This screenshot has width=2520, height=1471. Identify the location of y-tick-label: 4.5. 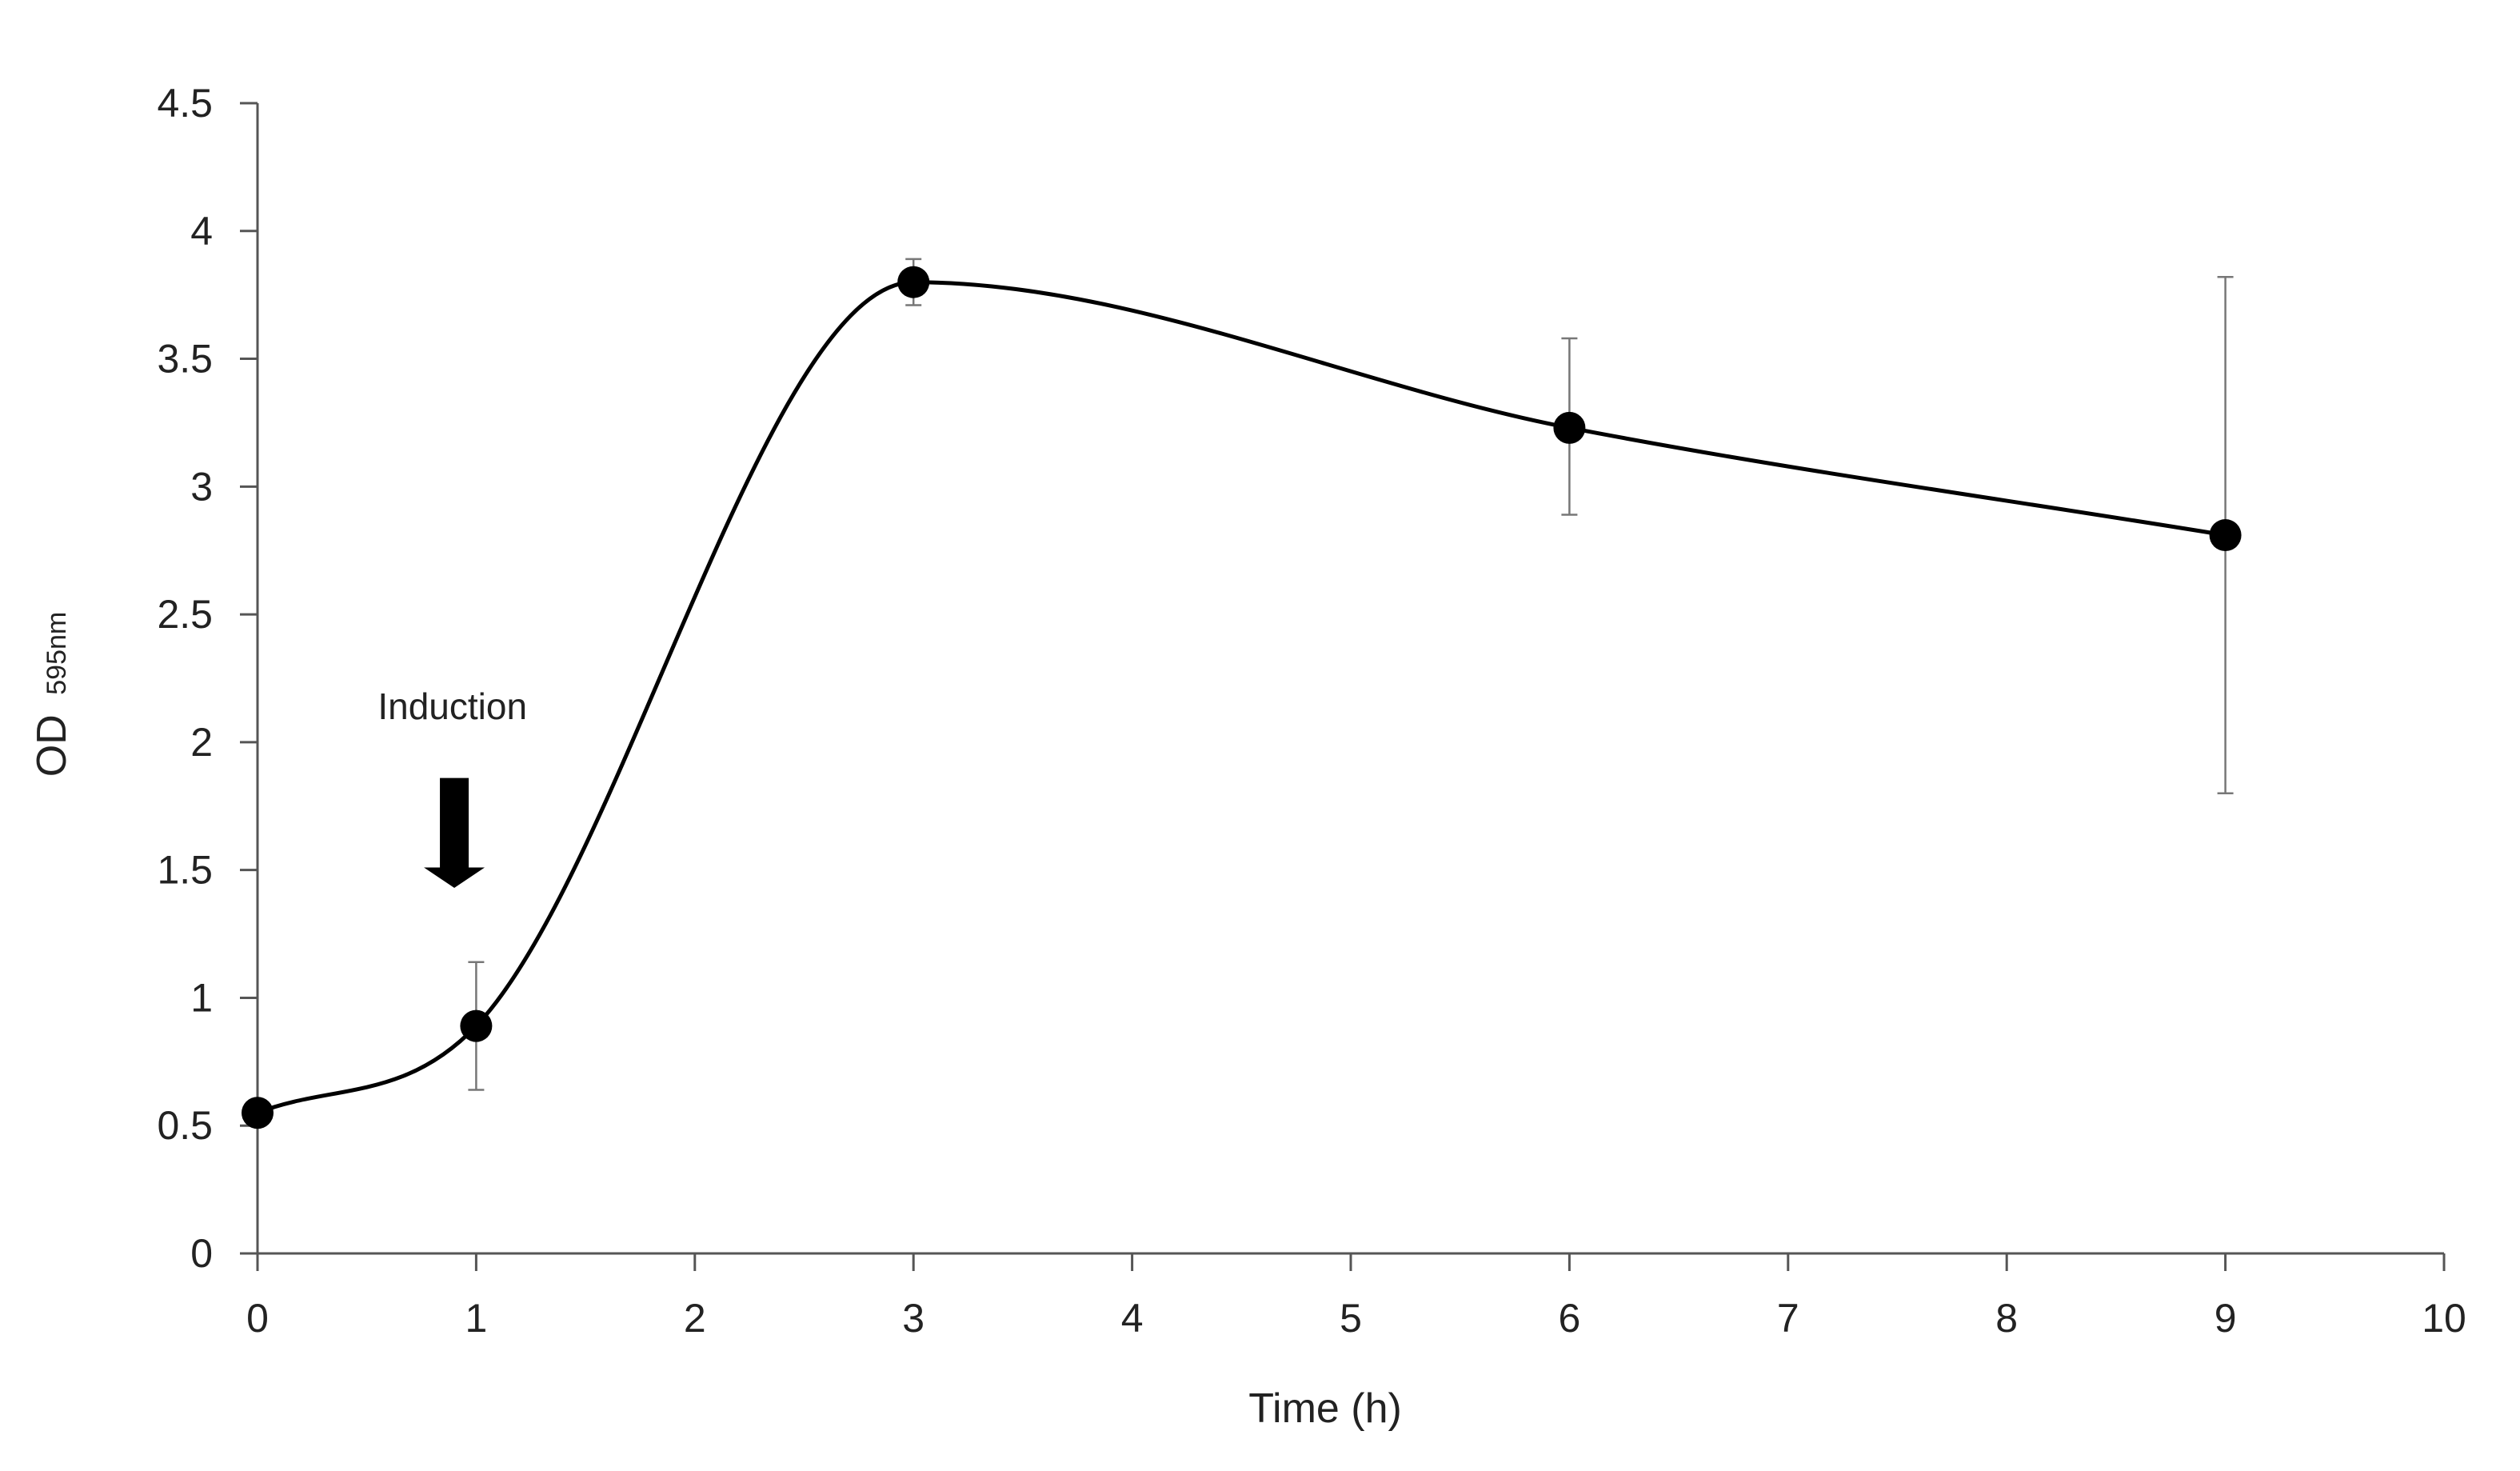
(185, 103).